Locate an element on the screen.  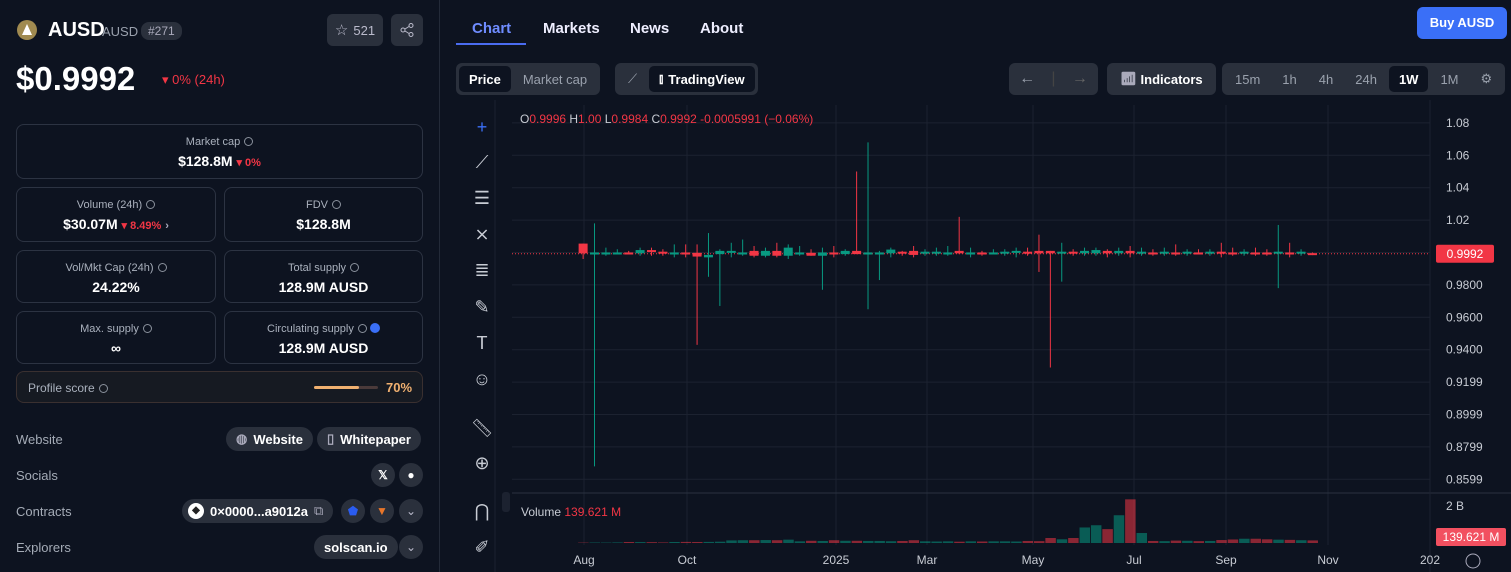
undo-arrow-icon: ← is located at coordinates (1027, 78).